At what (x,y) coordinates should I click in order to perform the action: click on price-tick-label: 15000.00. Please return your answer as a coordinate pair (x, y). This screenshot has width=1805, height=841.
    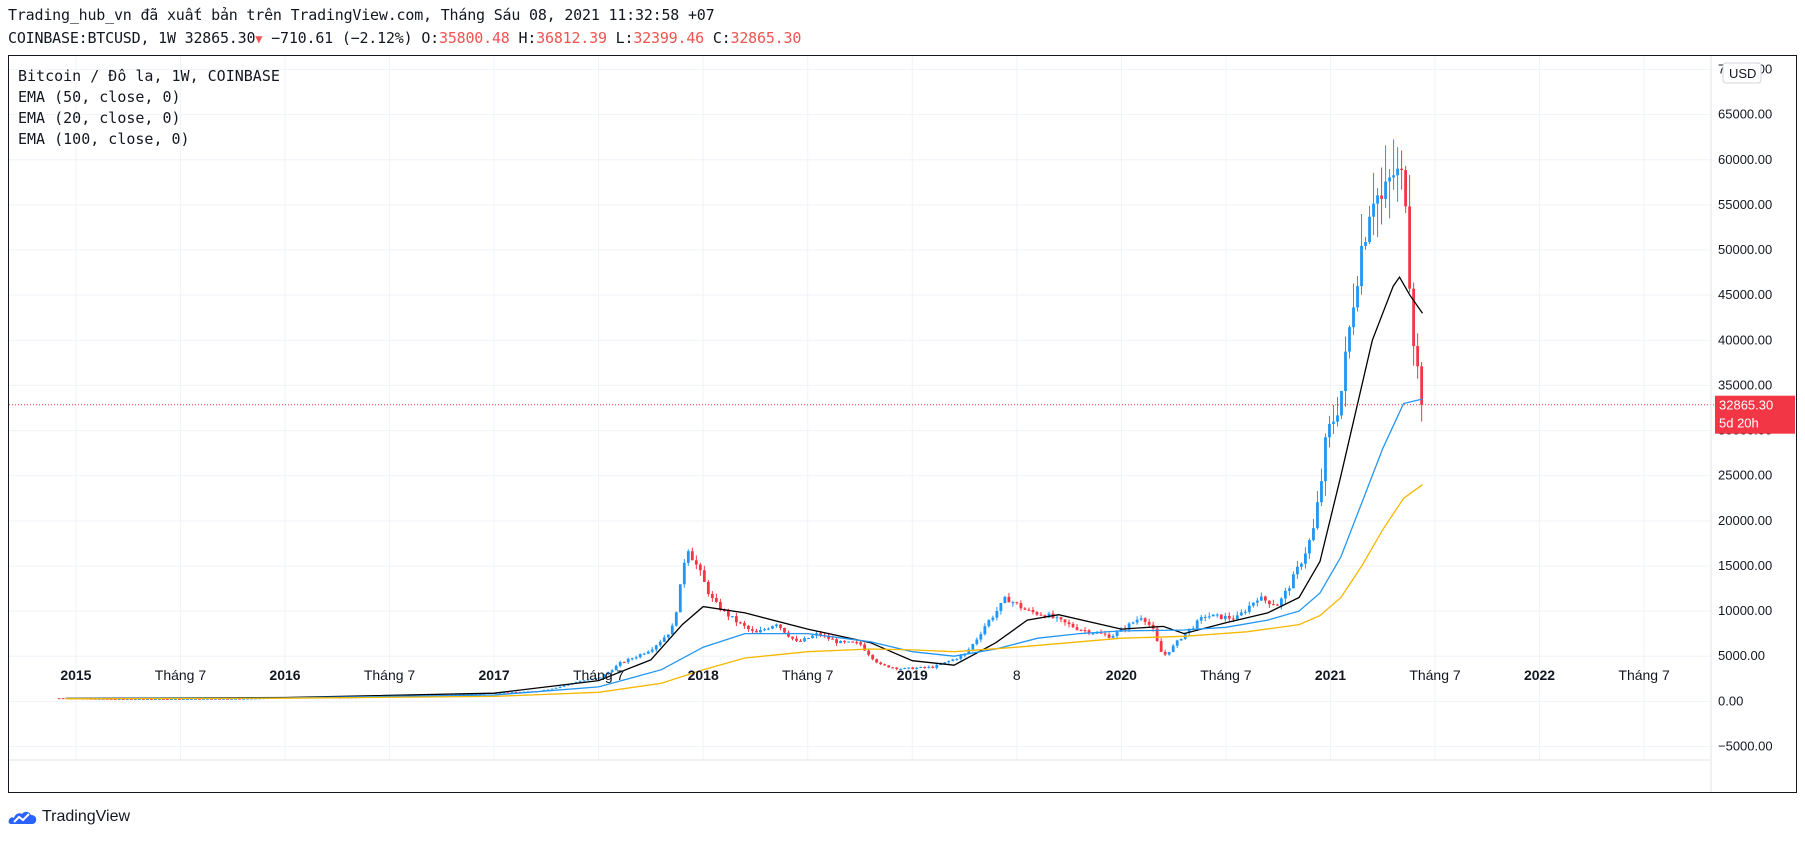
    Looking at the image, I should click on (1745, 565).